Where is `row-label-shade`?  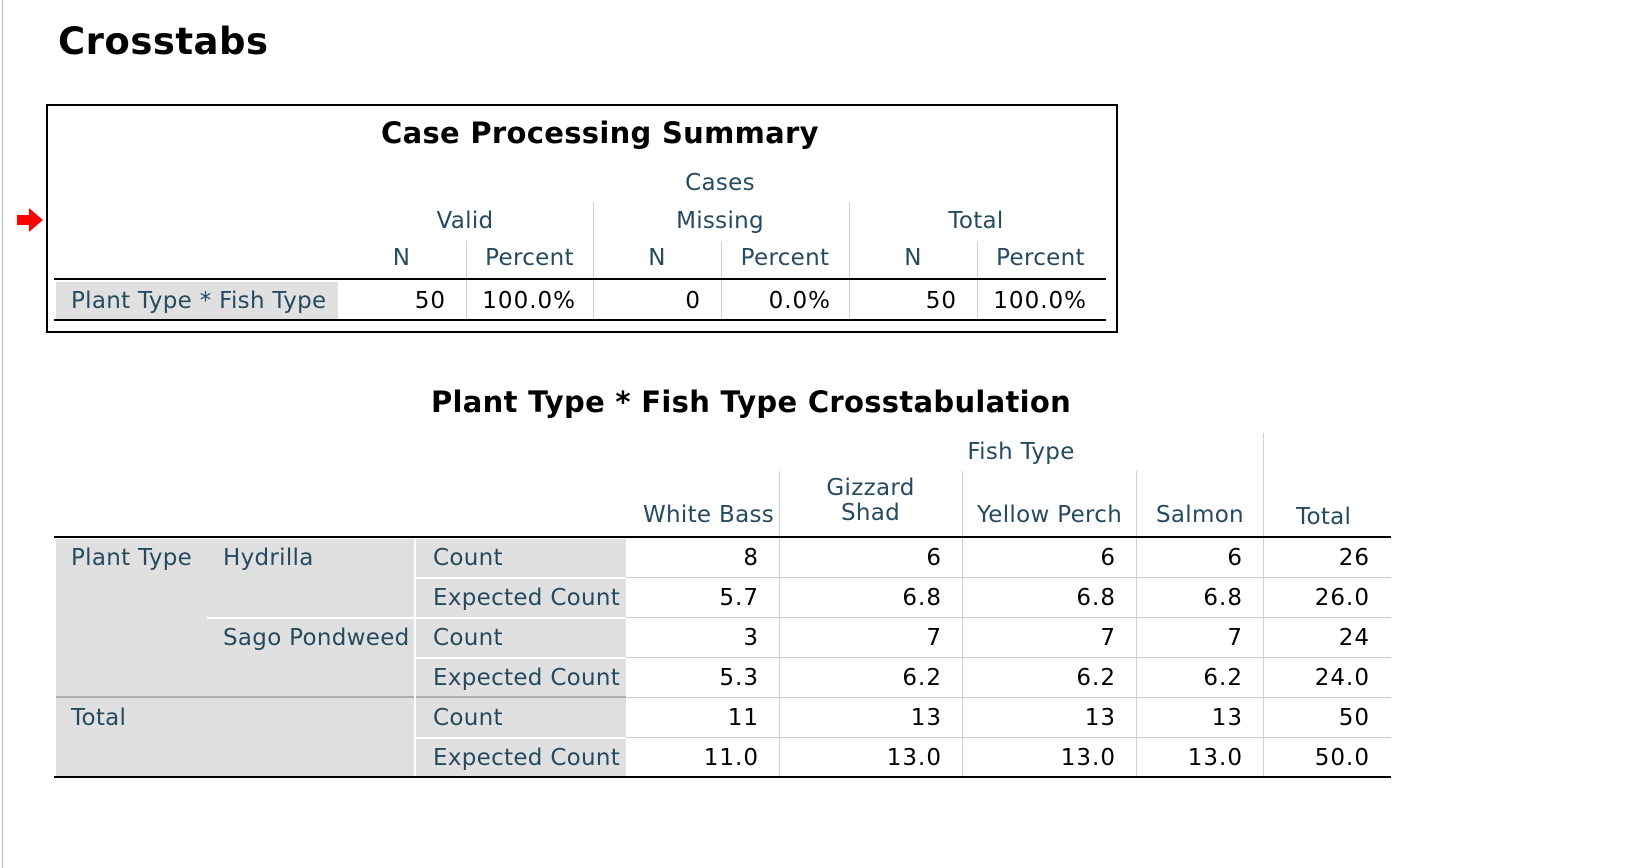 row-label-shade is located at coordinates (197, 300).